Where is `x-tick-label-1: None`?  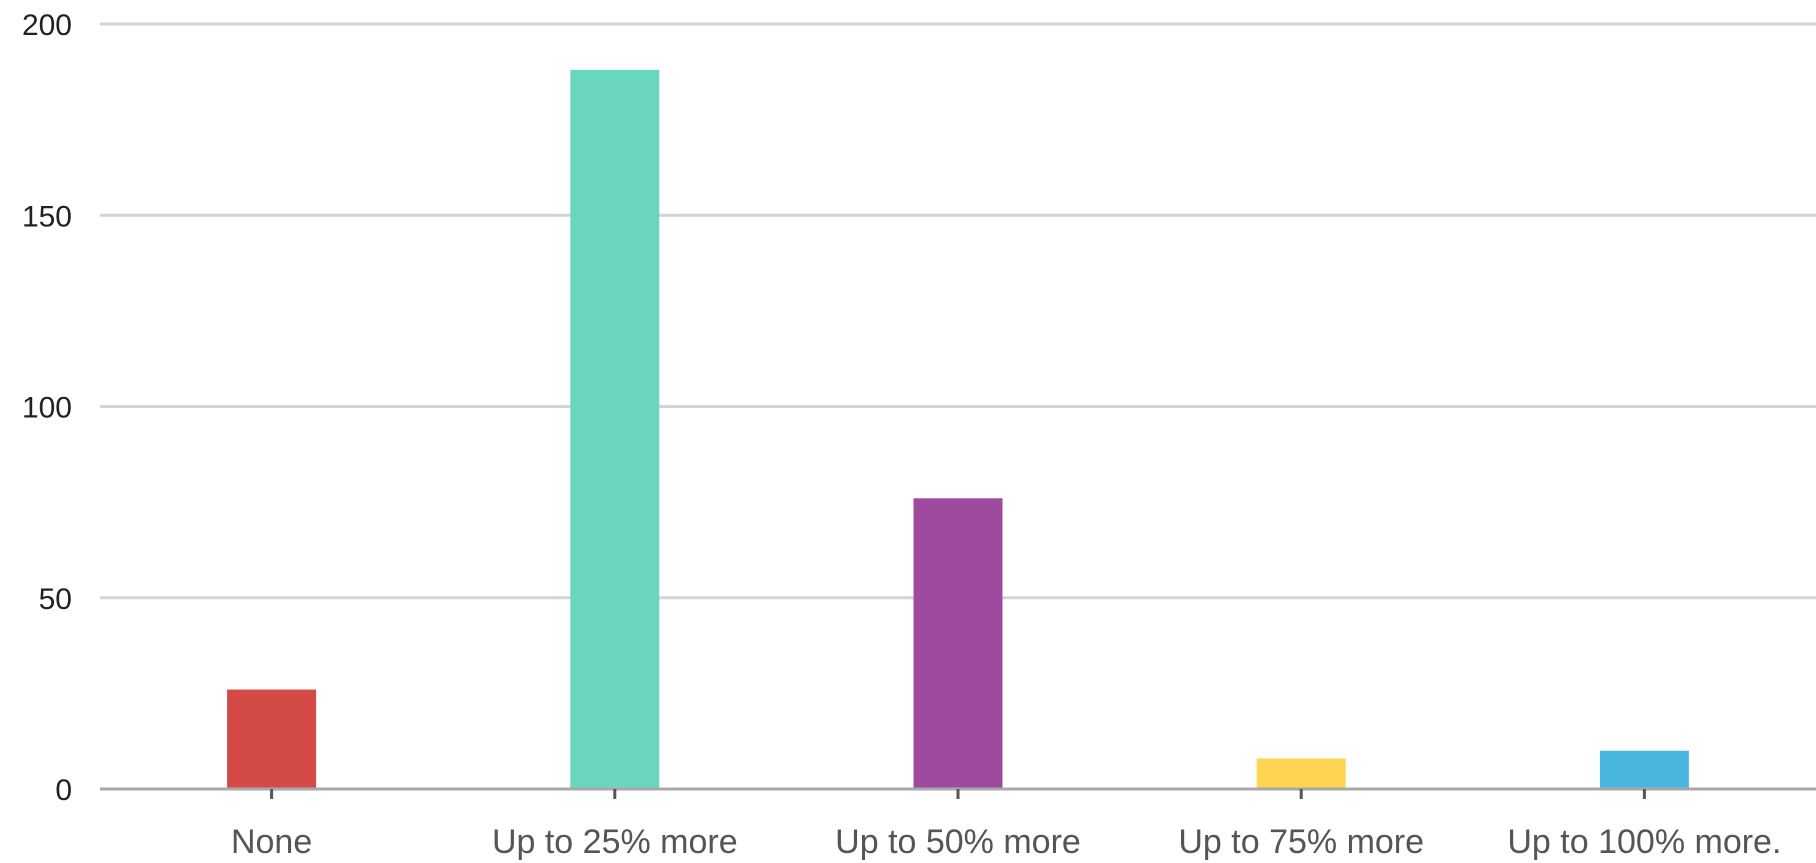
x-tick-label-1: None is located at coordinates (271, 842).